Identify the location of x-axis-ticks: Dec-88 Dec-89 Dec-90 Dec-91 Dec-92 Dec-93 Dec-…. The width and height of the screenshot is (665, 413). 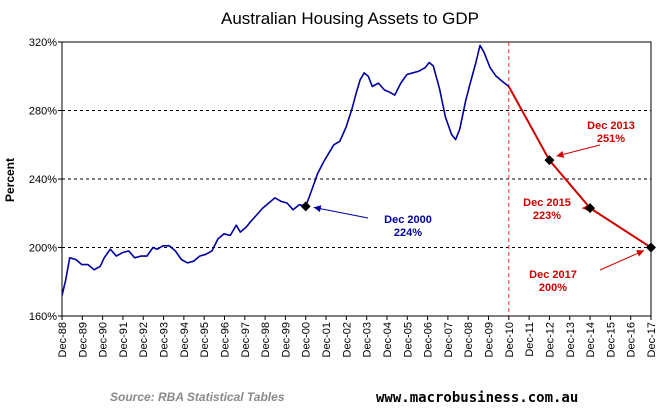
(357, 336).